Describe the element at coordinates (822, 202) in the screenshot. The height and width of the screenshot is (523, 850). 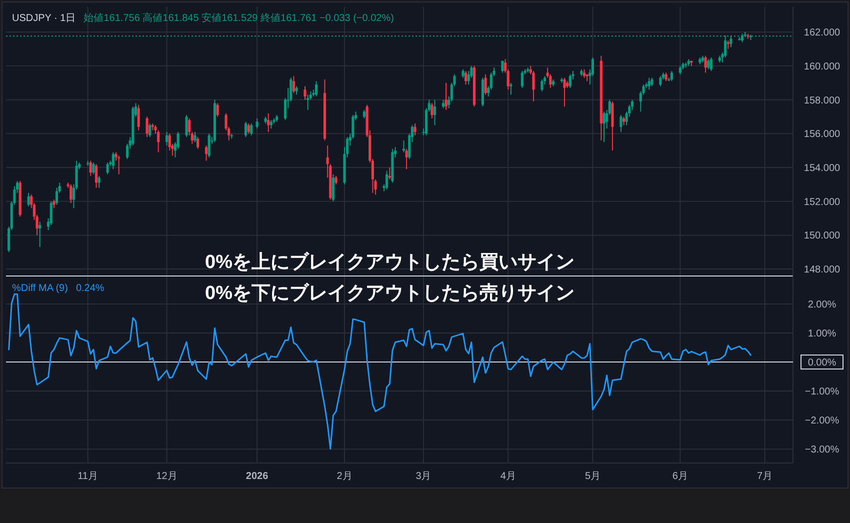
I see `y-tick-label: 152.000` at that location.